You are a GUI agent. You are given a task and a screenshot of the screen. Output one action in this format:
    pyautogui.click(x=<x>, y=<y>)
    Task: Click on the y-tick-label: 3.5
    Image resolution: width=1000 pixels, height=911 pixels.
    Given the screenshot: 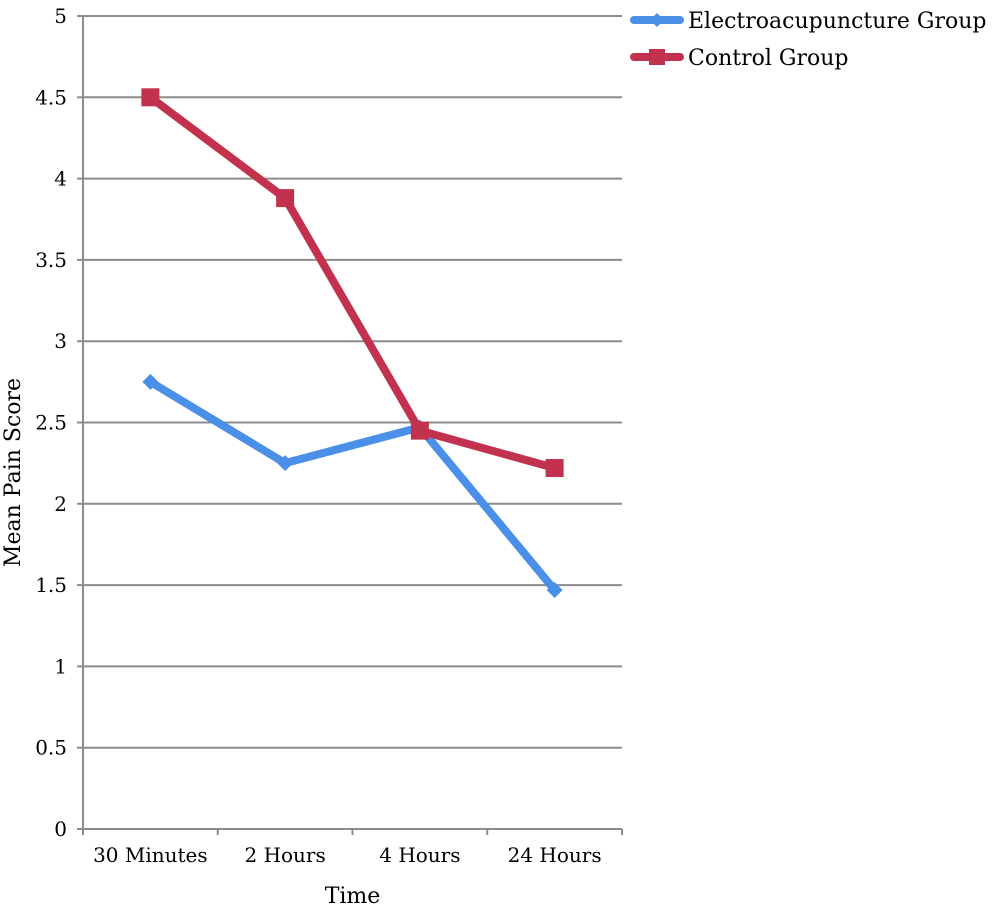 What is the action you would take?
    pyautogui.click(x=51, y=260)
    